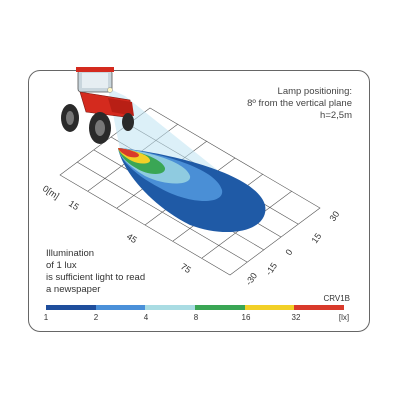  Describe the element at coordinates (192, 190) in the screenshot. I see `illumination-zones` at that location.